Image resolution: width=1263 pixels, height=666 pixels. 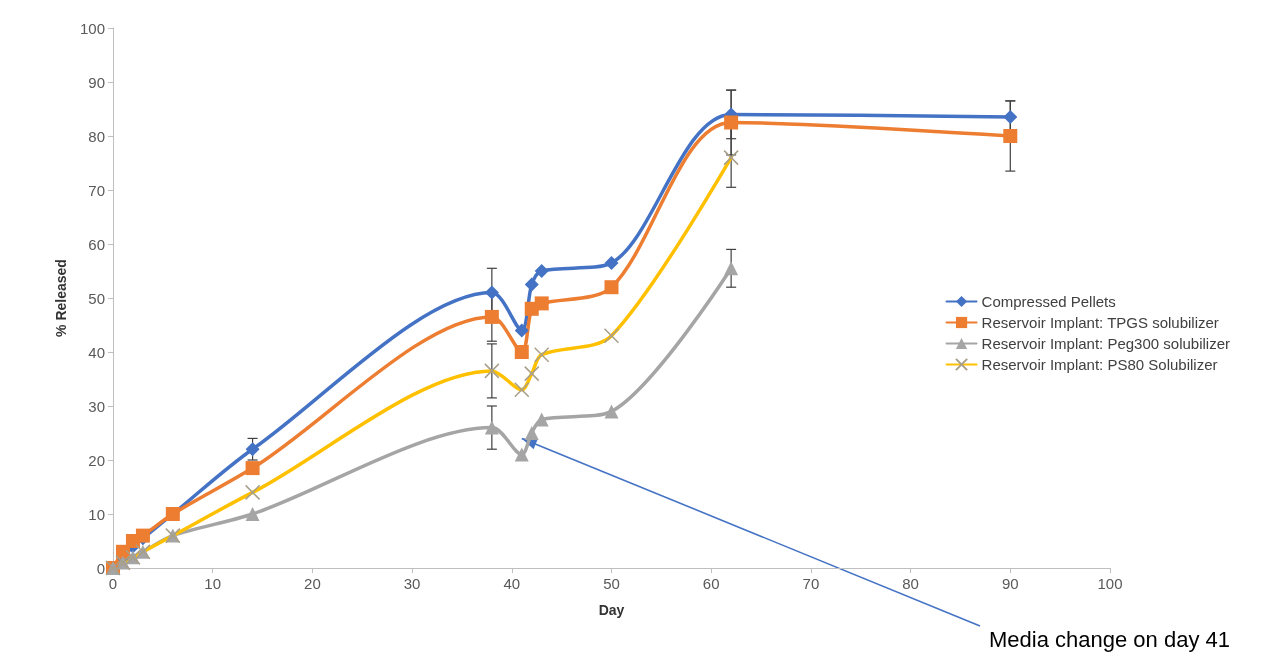 What do you see at coordinates (96, 352) in the screenshot?
I see `y-tick-label: 40` at bounding box center [96, 352].